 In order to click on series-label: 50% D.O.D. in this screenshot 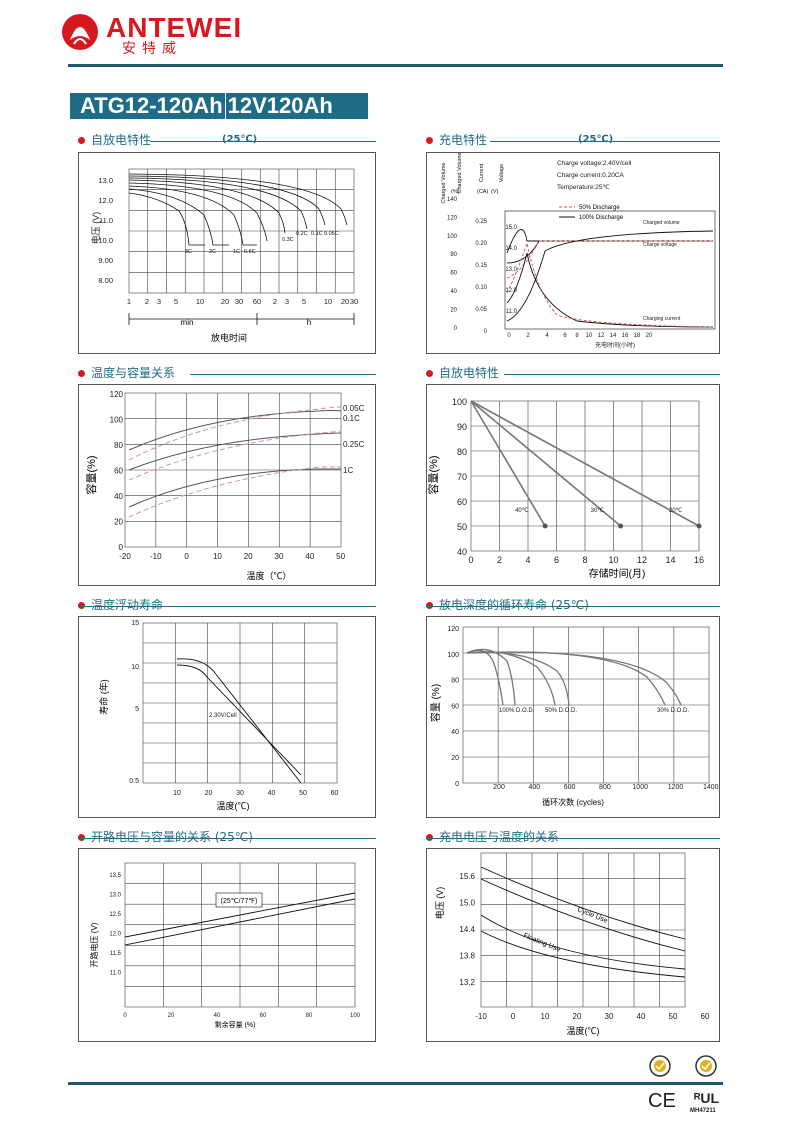, I will do `click(561, 711)`.